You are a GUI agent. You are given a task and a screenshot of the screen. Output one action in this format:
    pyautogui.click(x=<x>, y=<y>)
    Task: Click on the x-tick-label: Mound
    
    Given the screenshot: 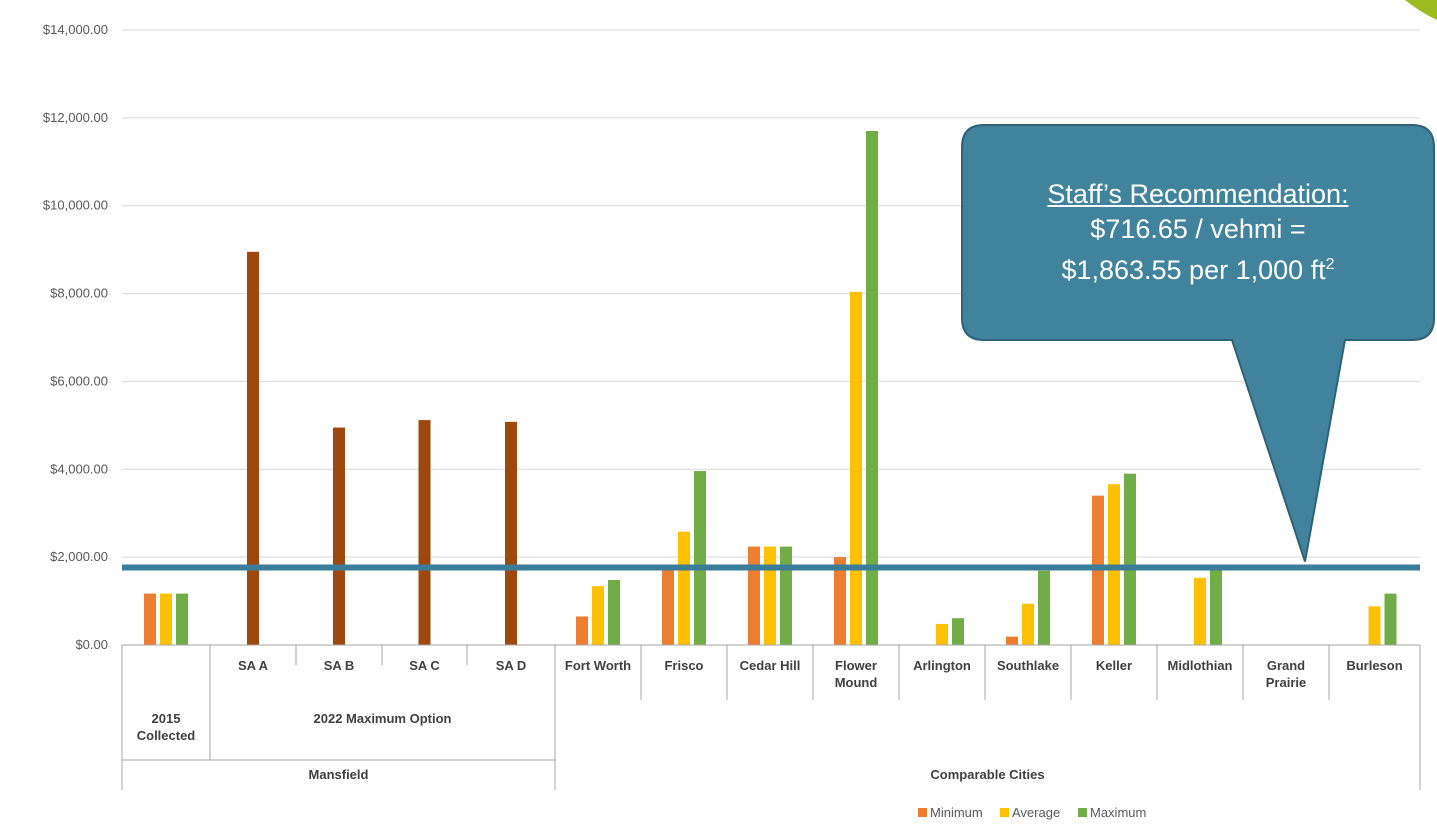 What is the action you would take?
    pyautogui.click(x=856, y=682)
    